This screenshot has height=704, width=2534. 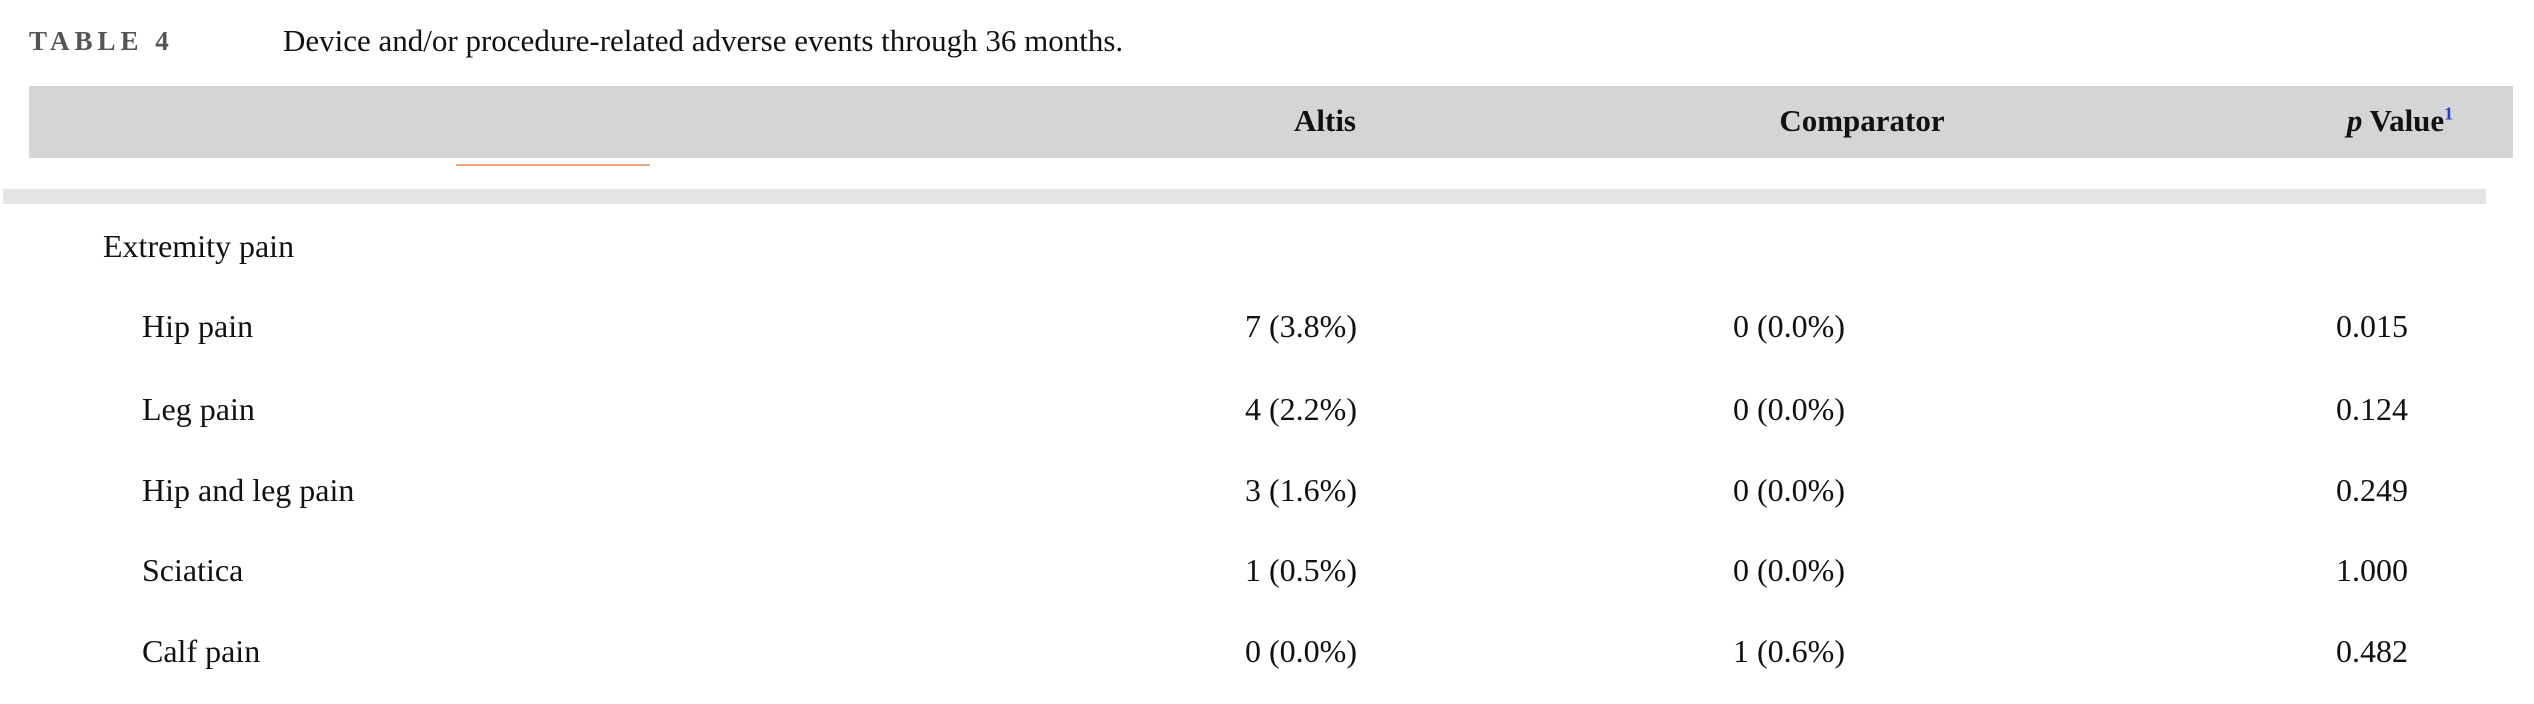 What do you see at coordinates (193, 570) in the screenshot?
I see `row-label: Sciatica` at bounding box center [193, 570].